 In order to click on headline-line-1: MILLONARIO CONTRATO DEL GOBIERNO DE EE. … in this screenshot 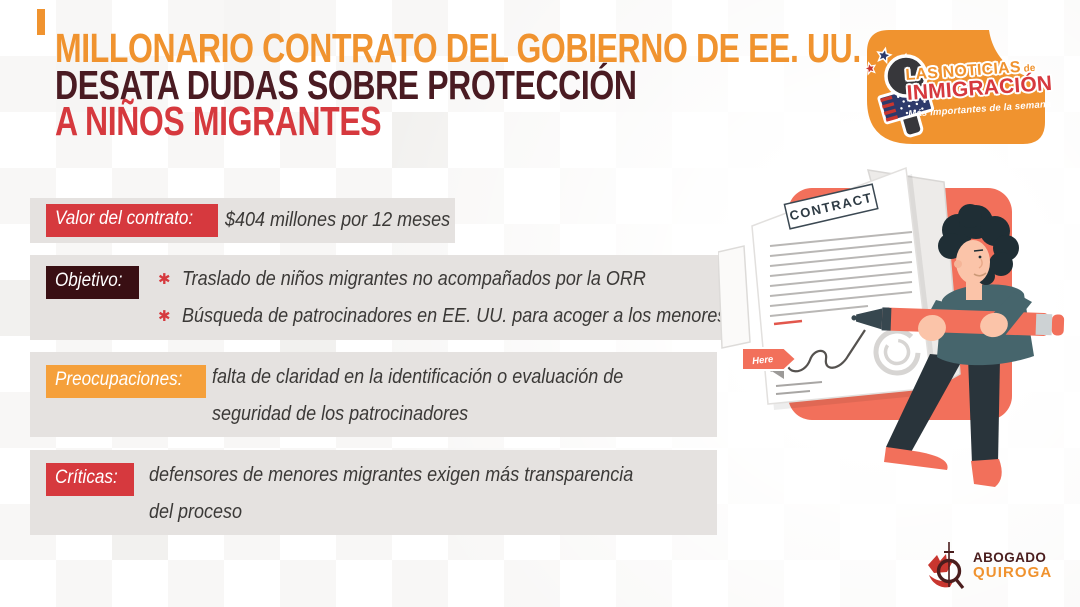, I will do `click(458, 48)`.